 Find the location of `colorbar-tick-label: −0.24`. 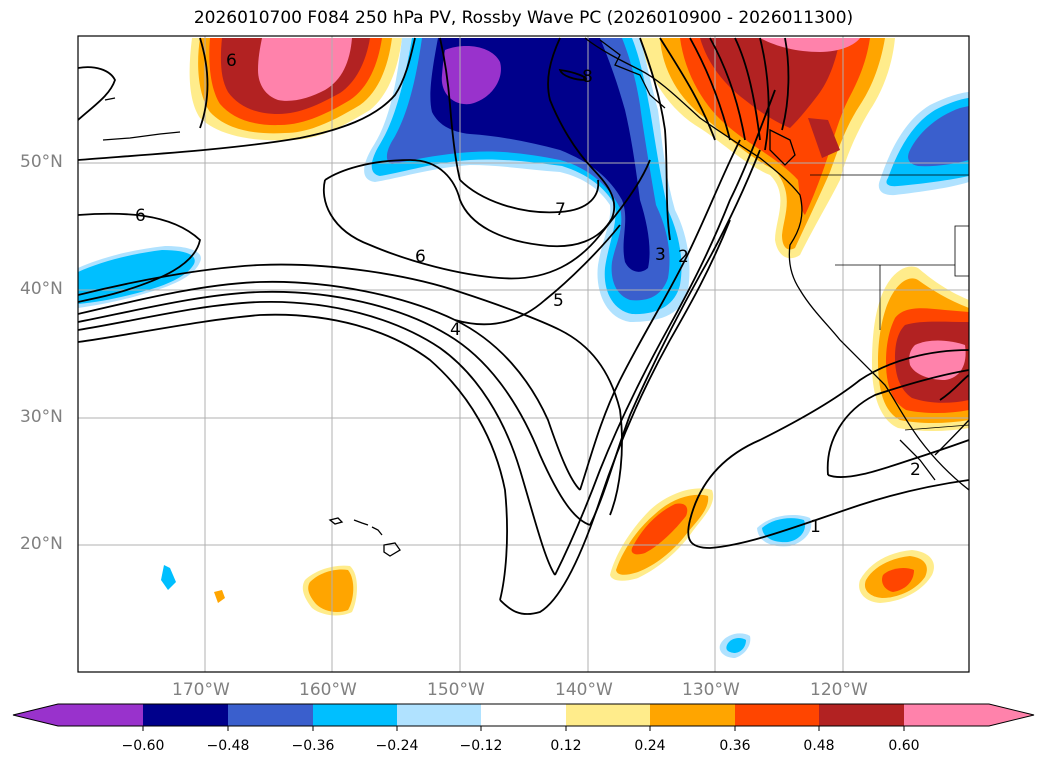

colorbar-tick-label: −0.24 is located at coordinates (397, 746).